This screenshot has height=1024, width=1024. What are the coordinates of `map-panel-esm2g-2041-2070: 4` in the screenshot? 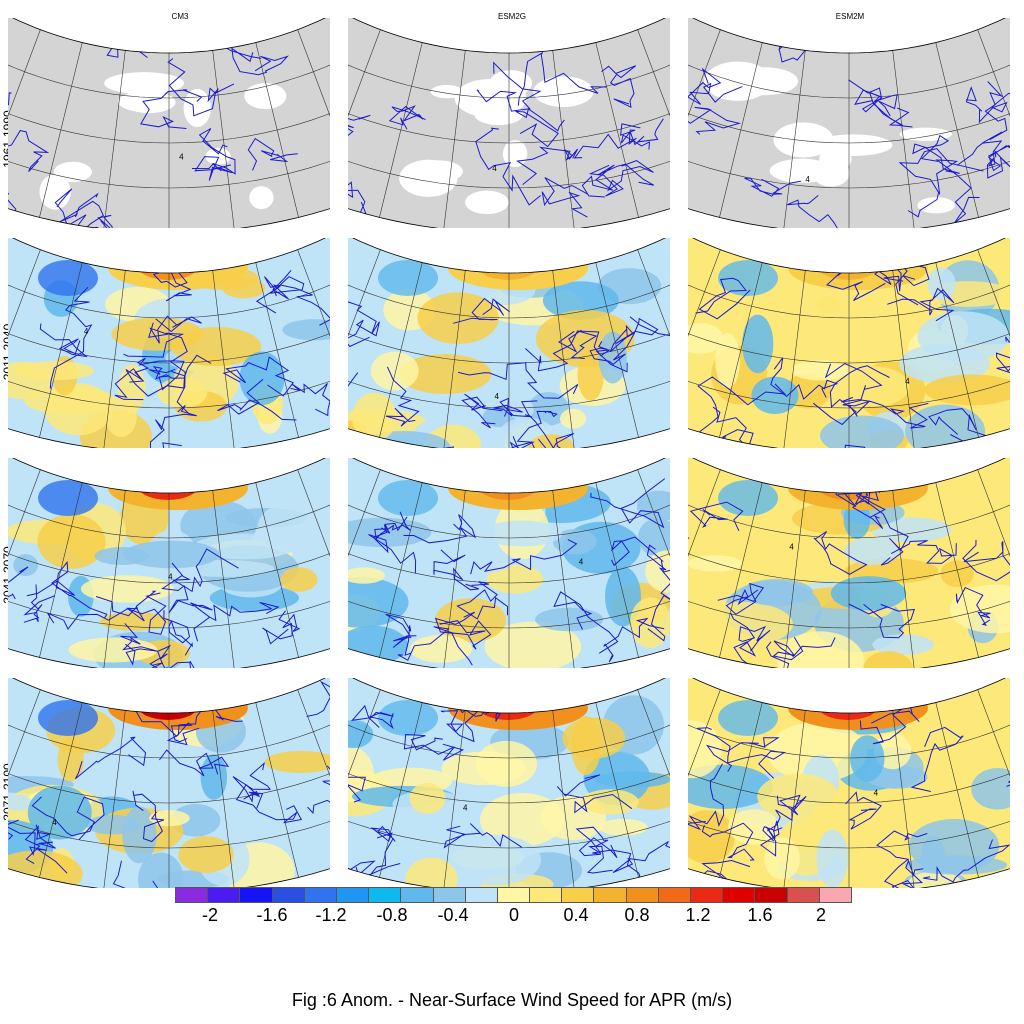 It's located at (509, 563).